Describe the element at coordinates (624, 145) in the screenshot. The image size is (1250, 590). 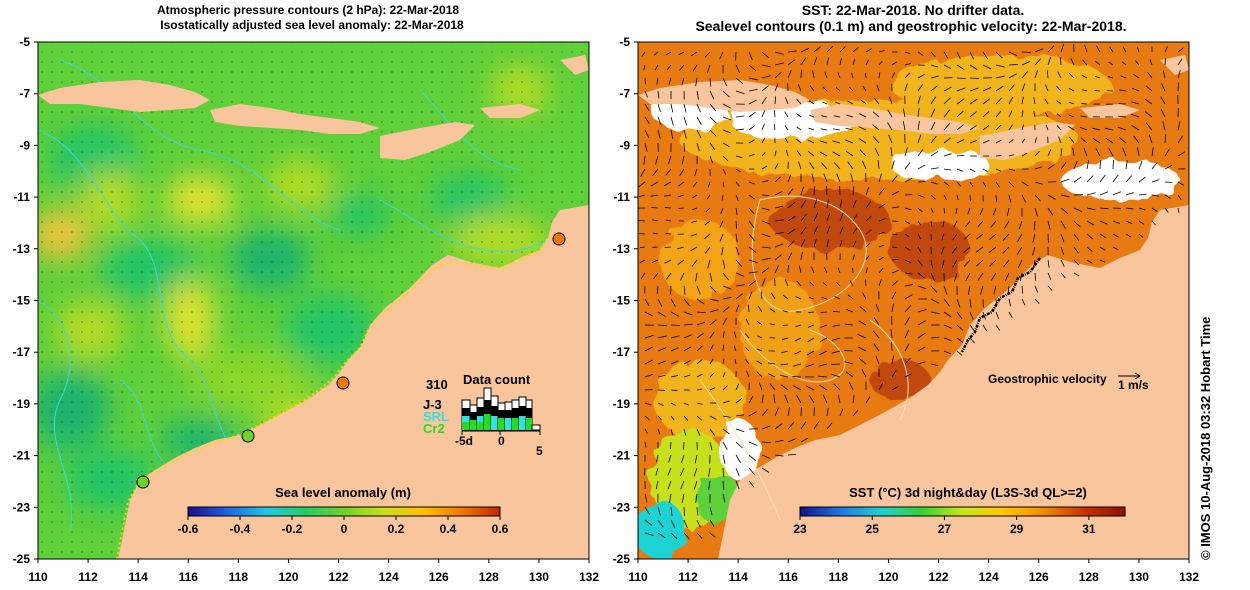
I see `y-tick-label: -9` at that location.